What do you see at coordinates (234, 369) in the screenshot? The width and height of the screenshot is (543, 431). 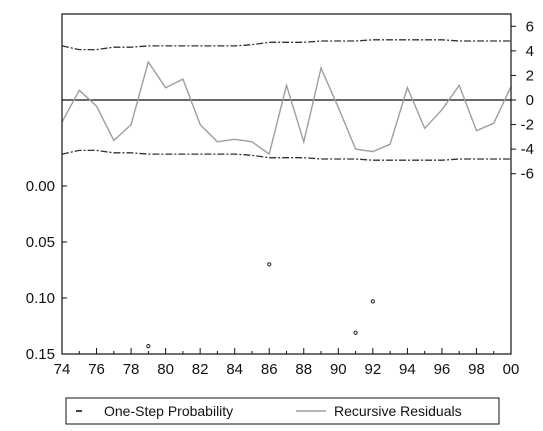 I see `x-tick-label-84: 84` at bounding box center [234, 369].